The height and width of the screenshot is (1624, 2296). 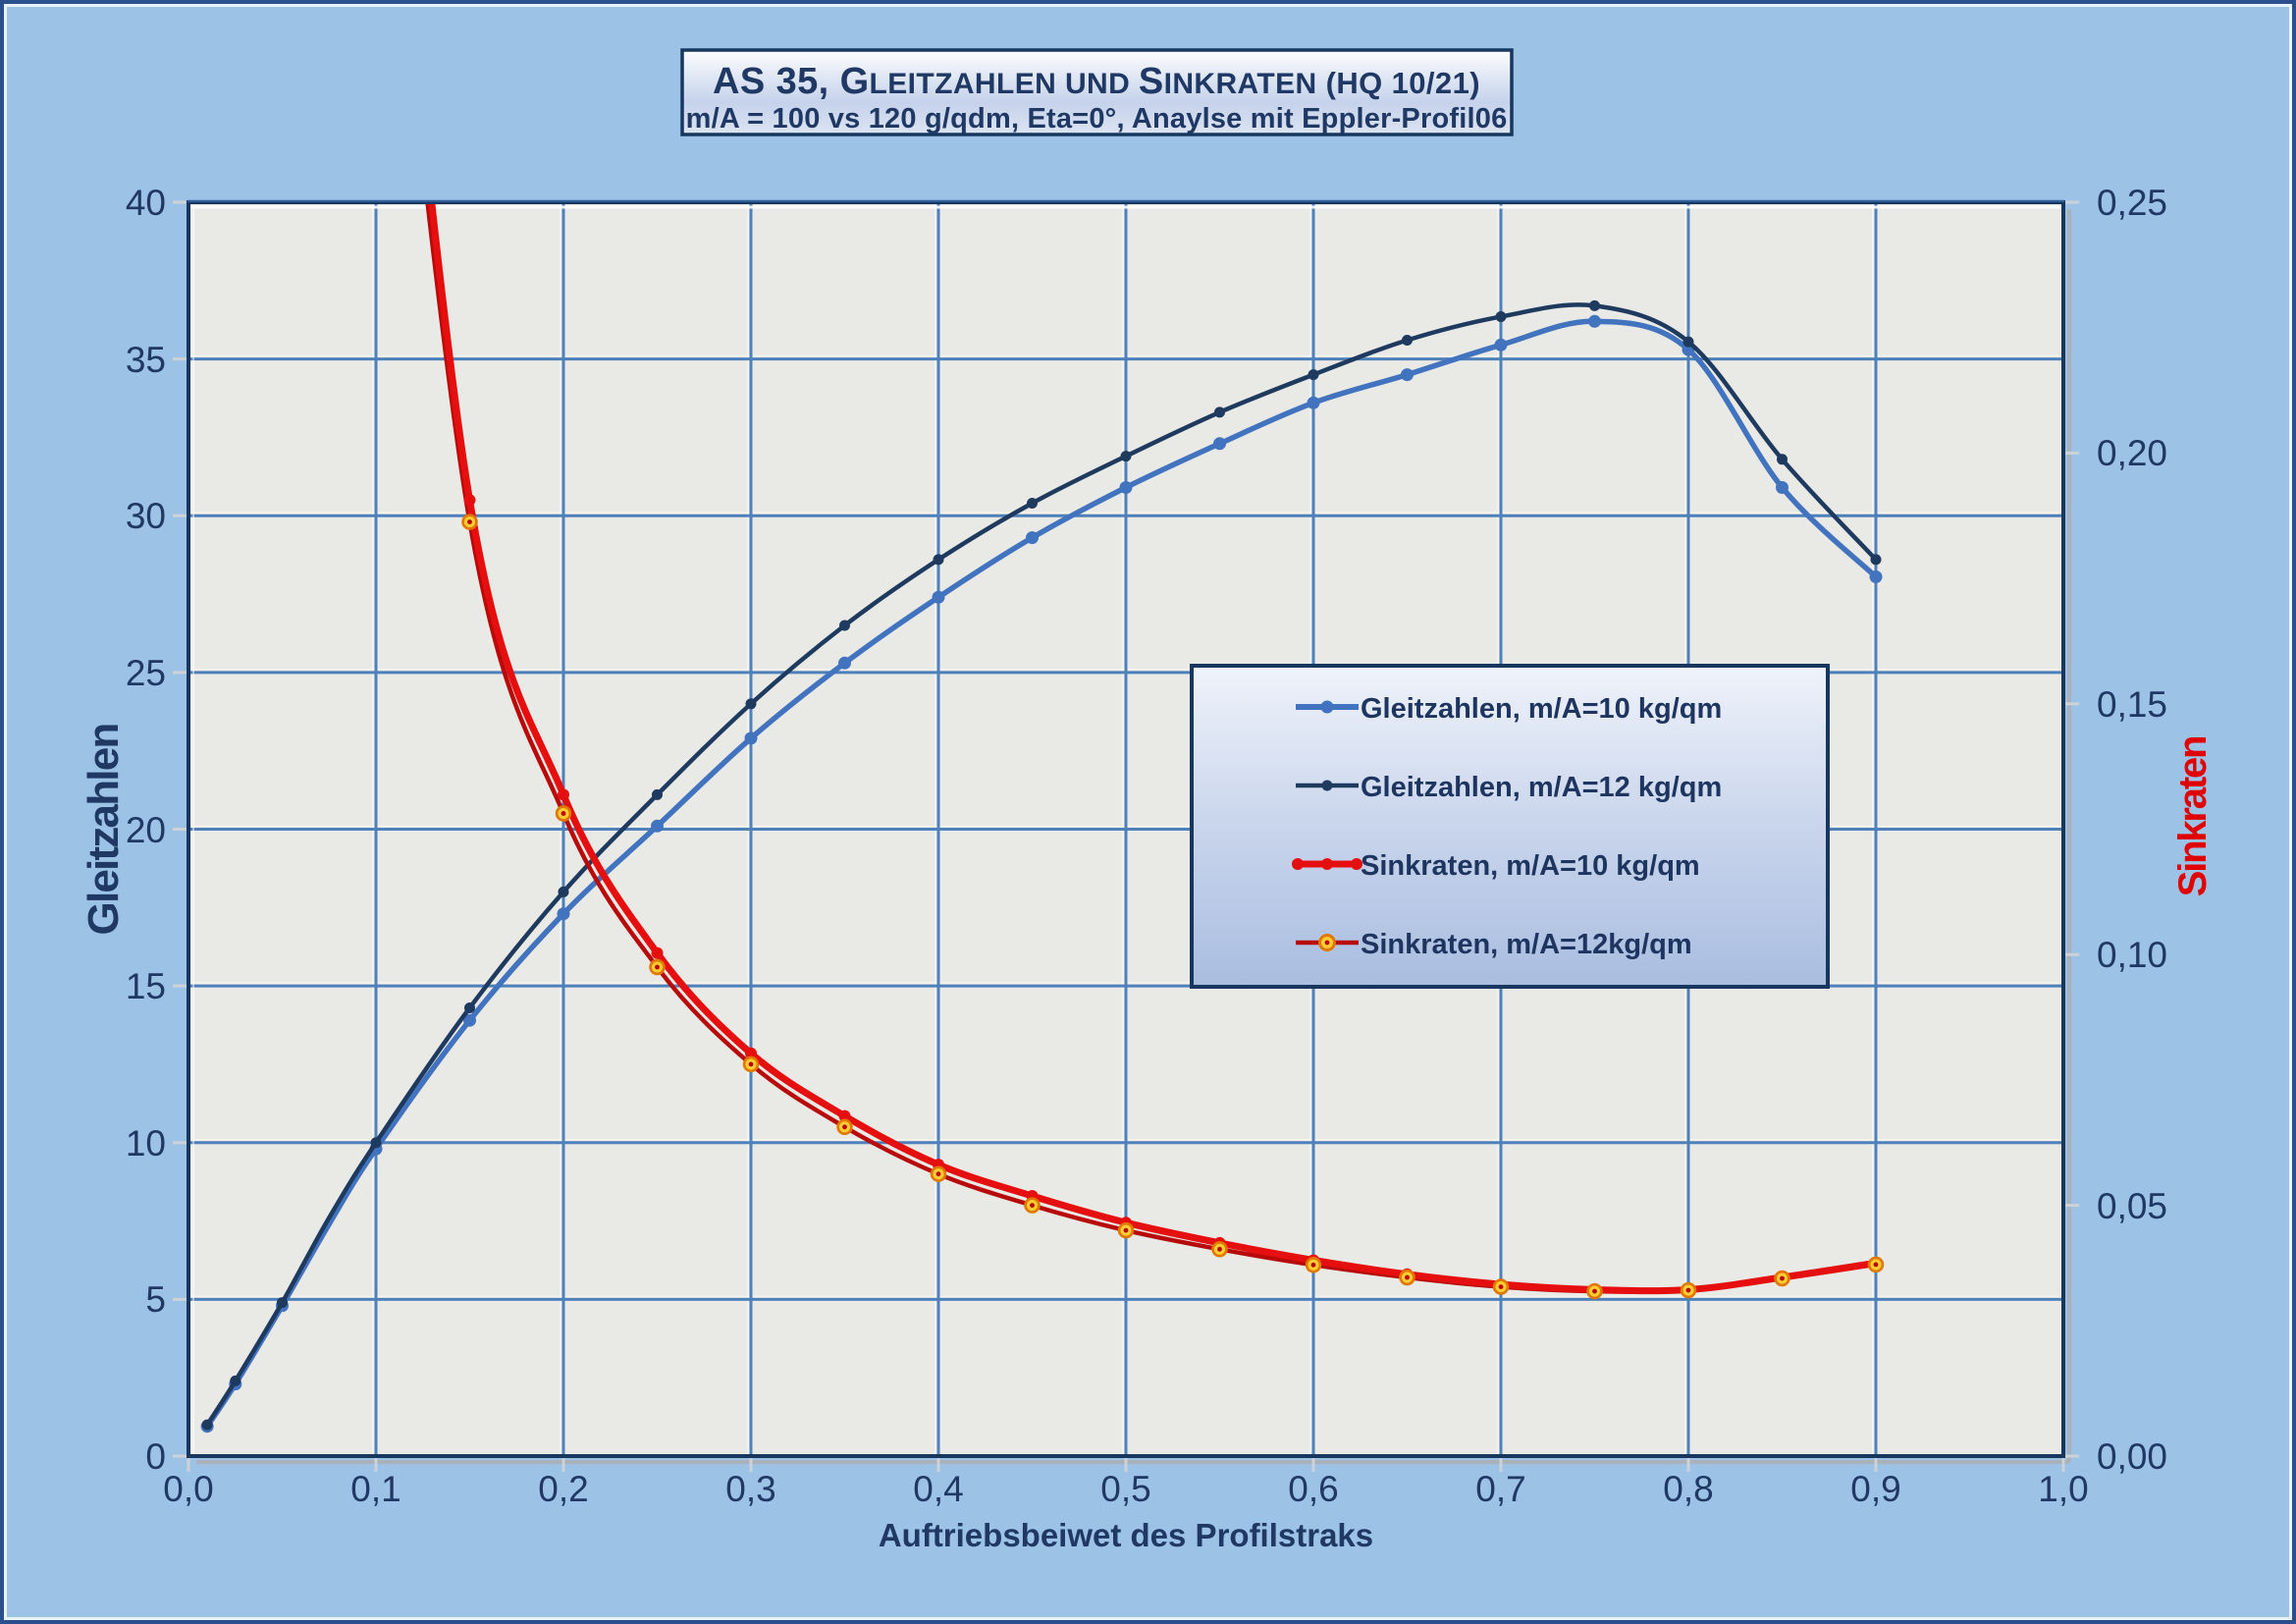 I want to click on svg-text: 10, so click(x=146, y=1143).